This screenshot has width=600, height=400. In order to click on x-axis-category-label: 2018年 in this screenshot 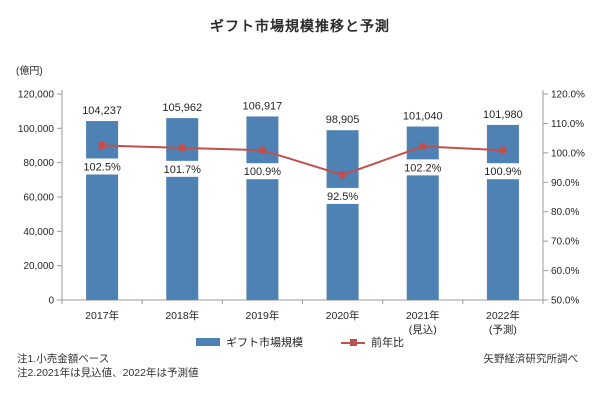, I will do `click(182, 315)`.